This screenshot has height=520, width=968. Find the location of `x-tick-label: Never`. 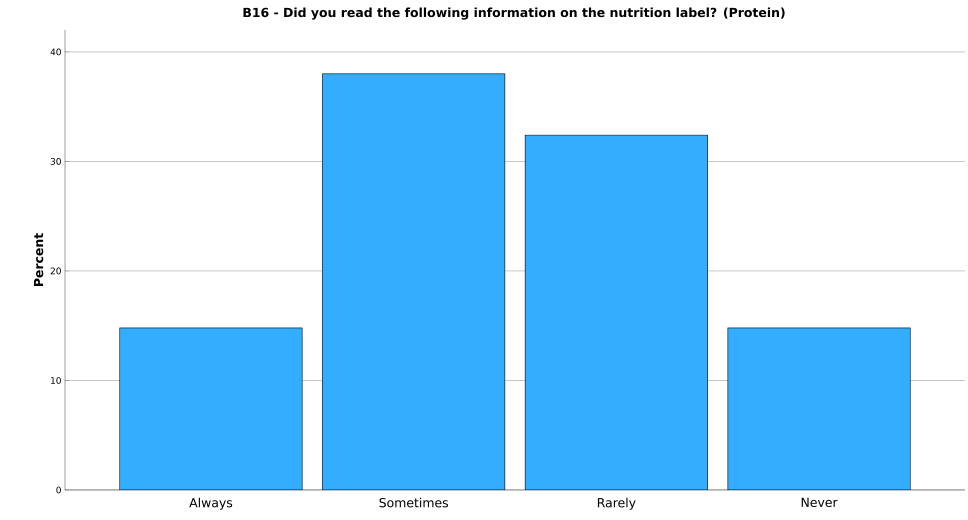

x-tick-label: Never is located at coordinates (820, 503).